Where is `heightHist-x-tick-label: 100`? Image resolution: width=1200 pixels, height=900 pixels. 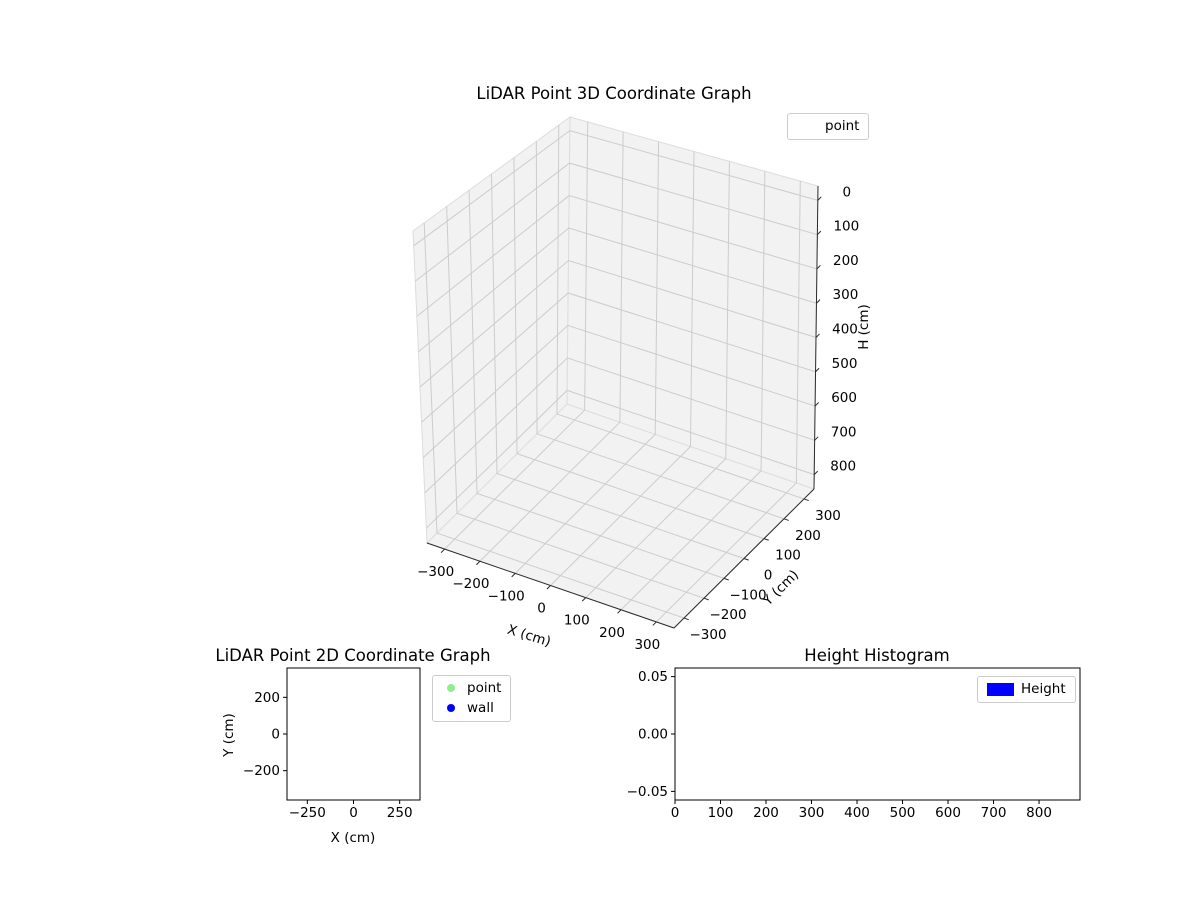
heightHist-x-tick-label: 100 is located at coordinates (721, 813).